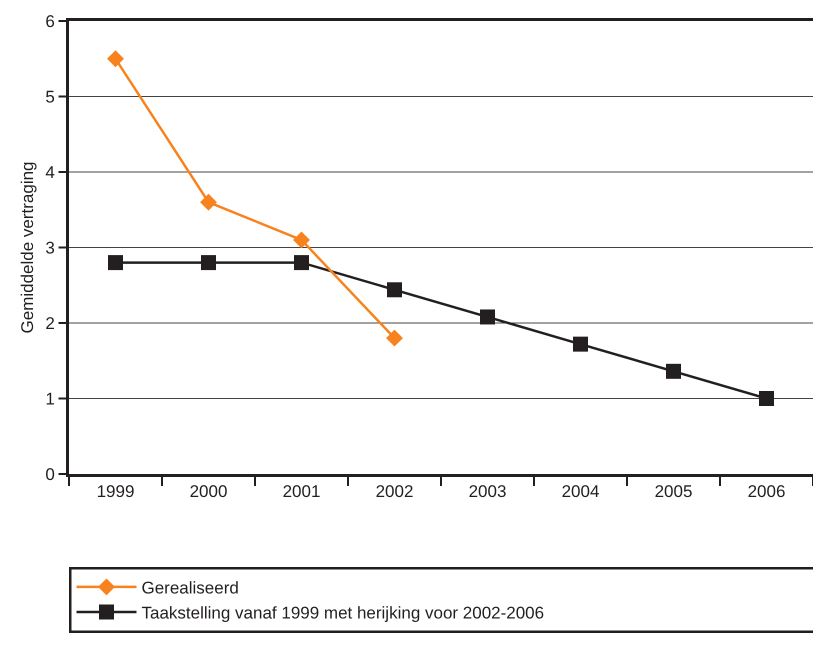 This screenshot has width=813, height=656. What do you see at coordinates (767, 492) in the screenshot?
I see `x-tick-label: 2006` at bounding box center [767, 492].